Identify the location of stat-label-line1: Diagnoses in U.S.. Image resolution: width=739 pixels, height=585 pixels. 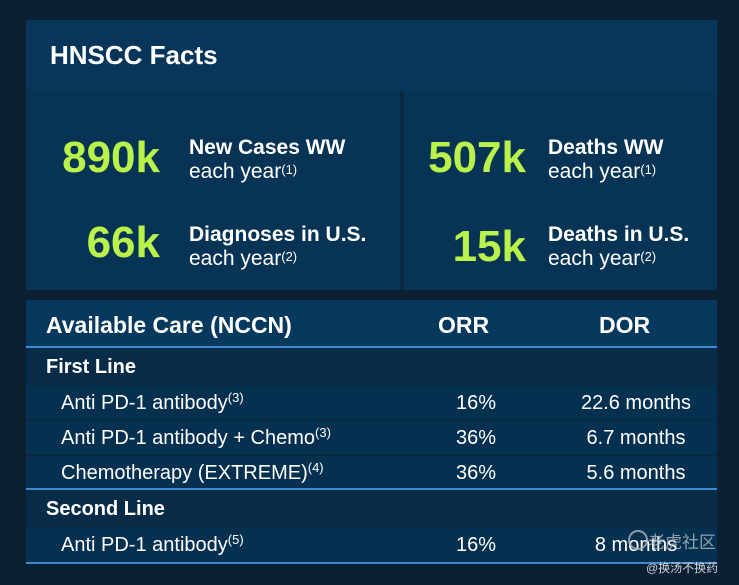
(278, 234).